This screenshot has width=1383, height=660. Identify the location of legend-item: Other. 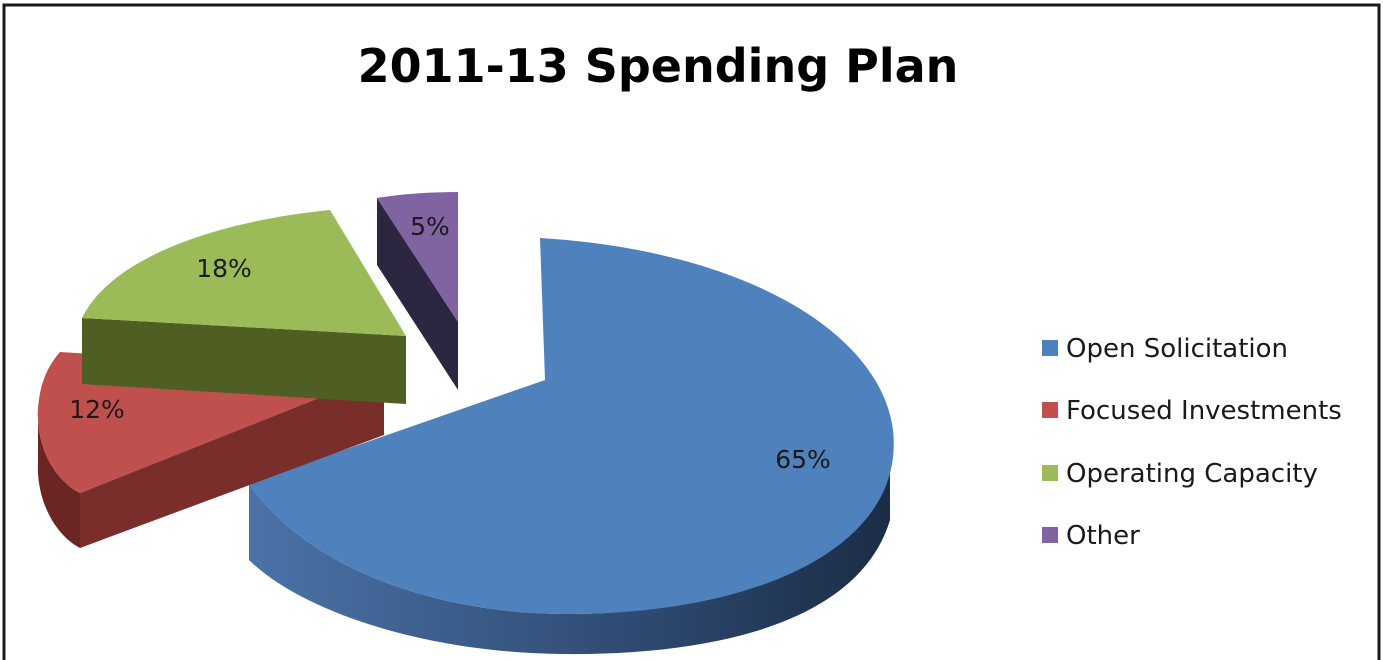
(1091, 536).